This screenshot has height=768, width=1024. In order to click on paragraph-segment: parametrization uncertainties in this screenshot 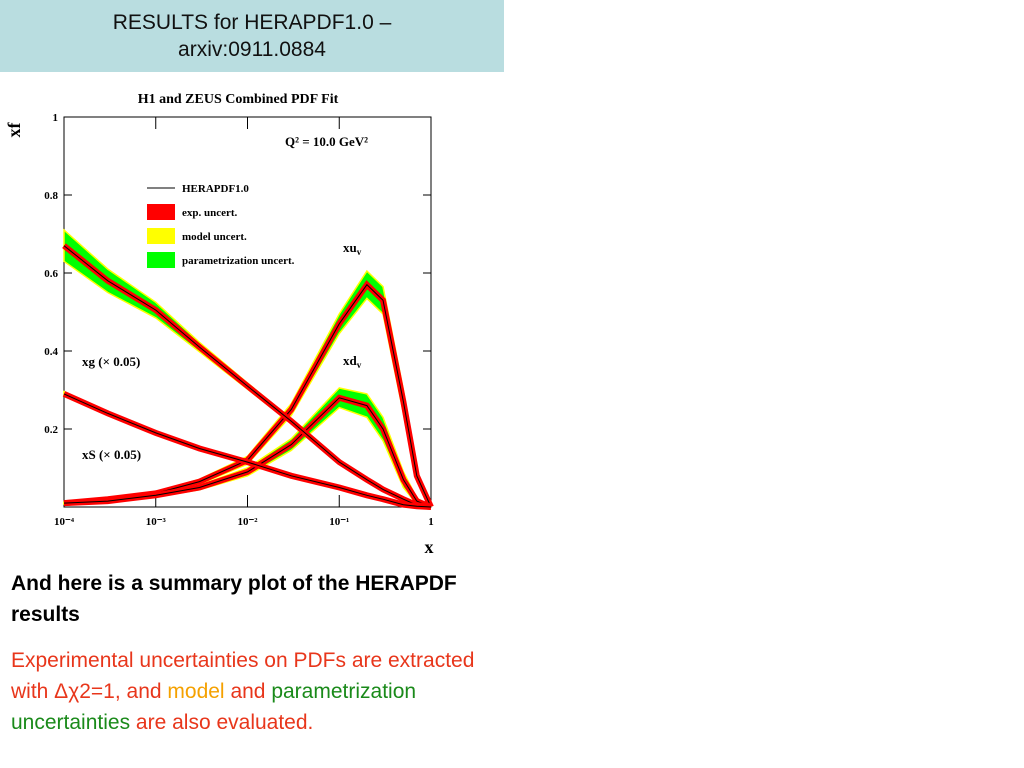, I will do `click(214, 707)`.